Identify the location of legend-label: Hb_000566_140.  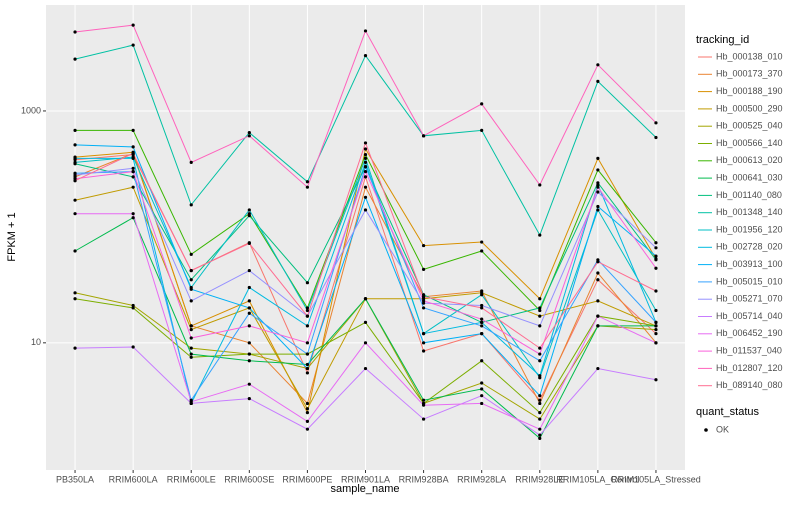
(749, 143).